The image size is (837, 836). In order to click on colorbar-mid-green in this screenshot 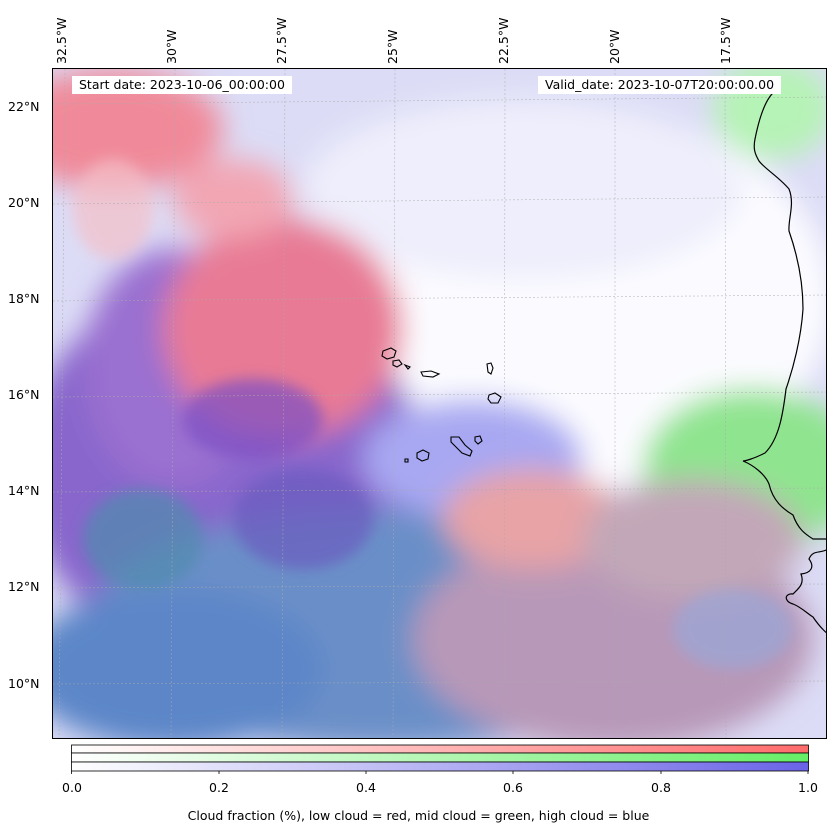, I will do `click(440, 757)`.